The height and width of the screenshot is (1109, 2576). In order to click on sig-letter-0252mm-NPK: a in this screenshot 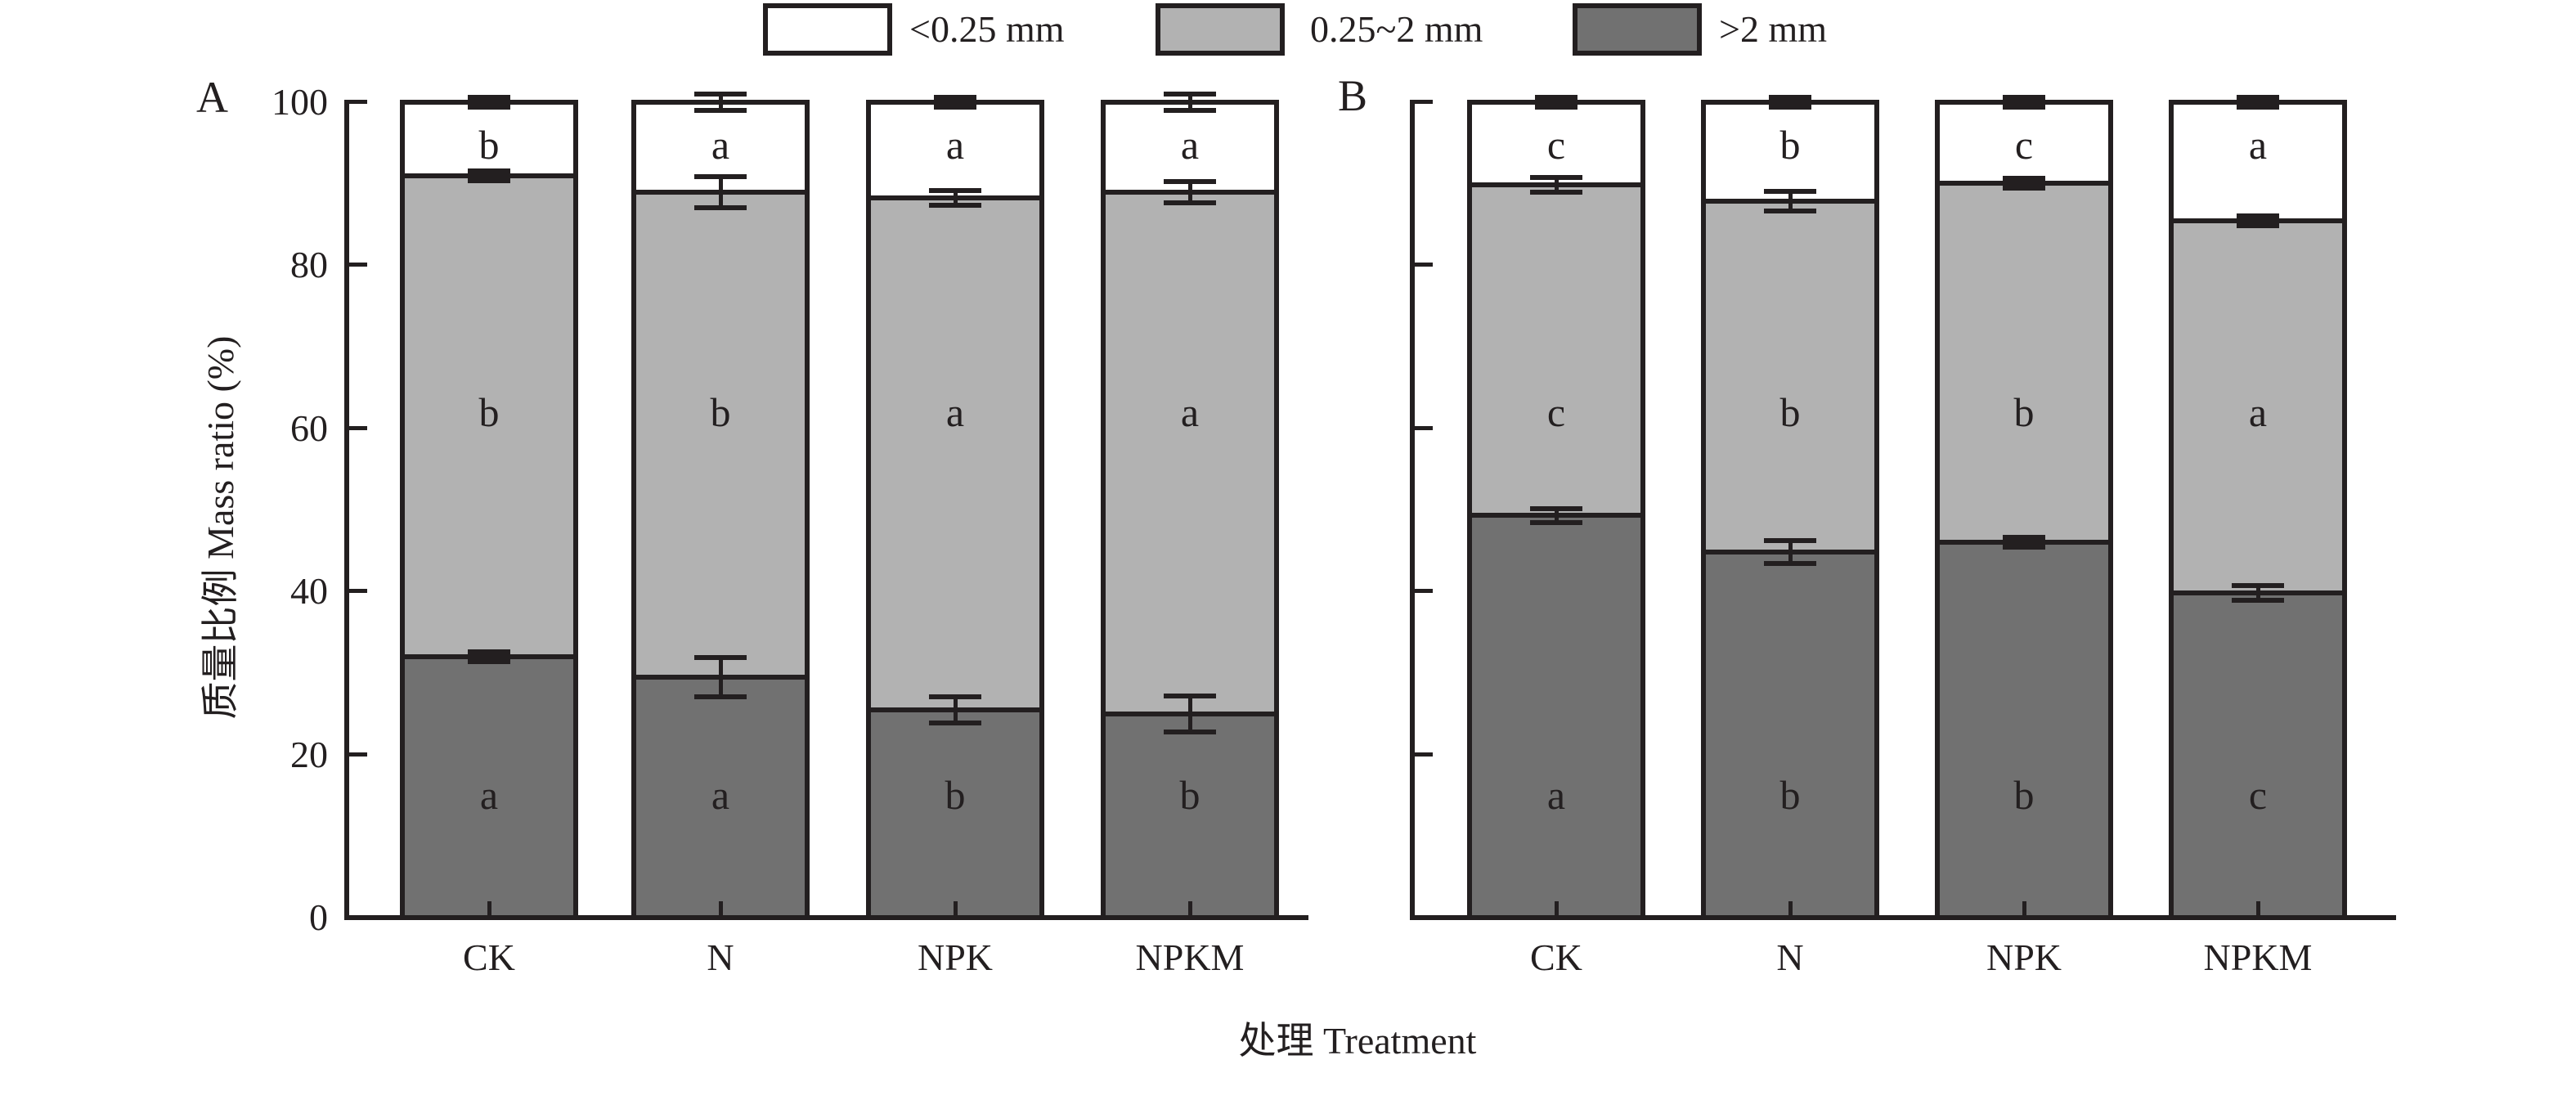, I will do `click(955, 412)`.